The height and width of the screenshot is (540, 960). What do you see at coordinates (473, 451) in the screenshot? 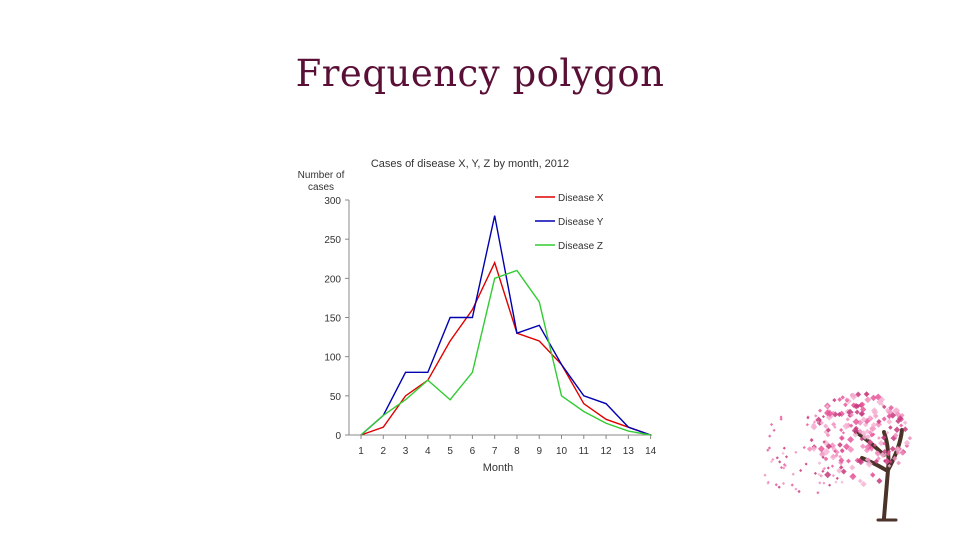
I see `x-tick-label: 6` at bounding box center [473, 451].